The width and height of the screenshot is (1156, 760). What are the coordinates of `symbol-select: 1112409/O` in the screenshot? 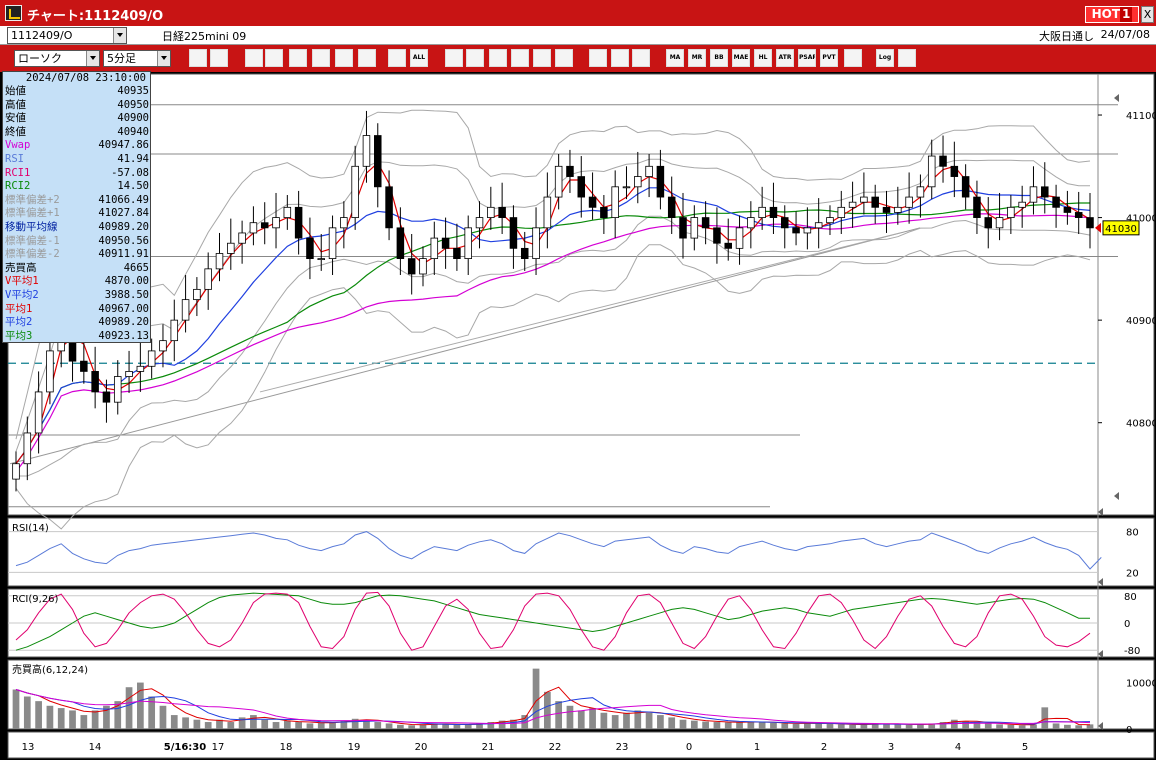 It's located at (67, 35).